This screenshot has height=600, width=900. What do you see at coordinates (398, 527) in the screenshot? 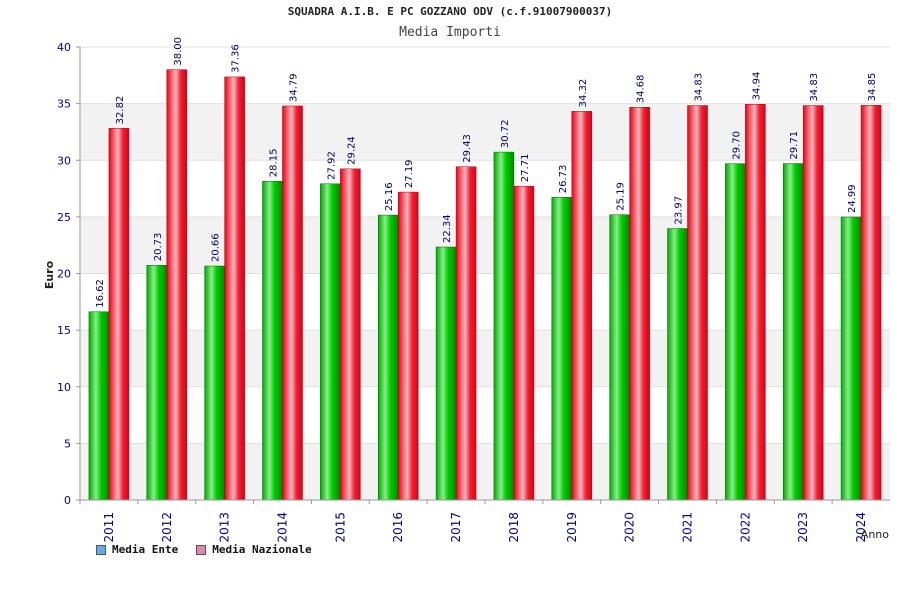
I see `x-tick-label: 2016` at bounding box center [398, 527].